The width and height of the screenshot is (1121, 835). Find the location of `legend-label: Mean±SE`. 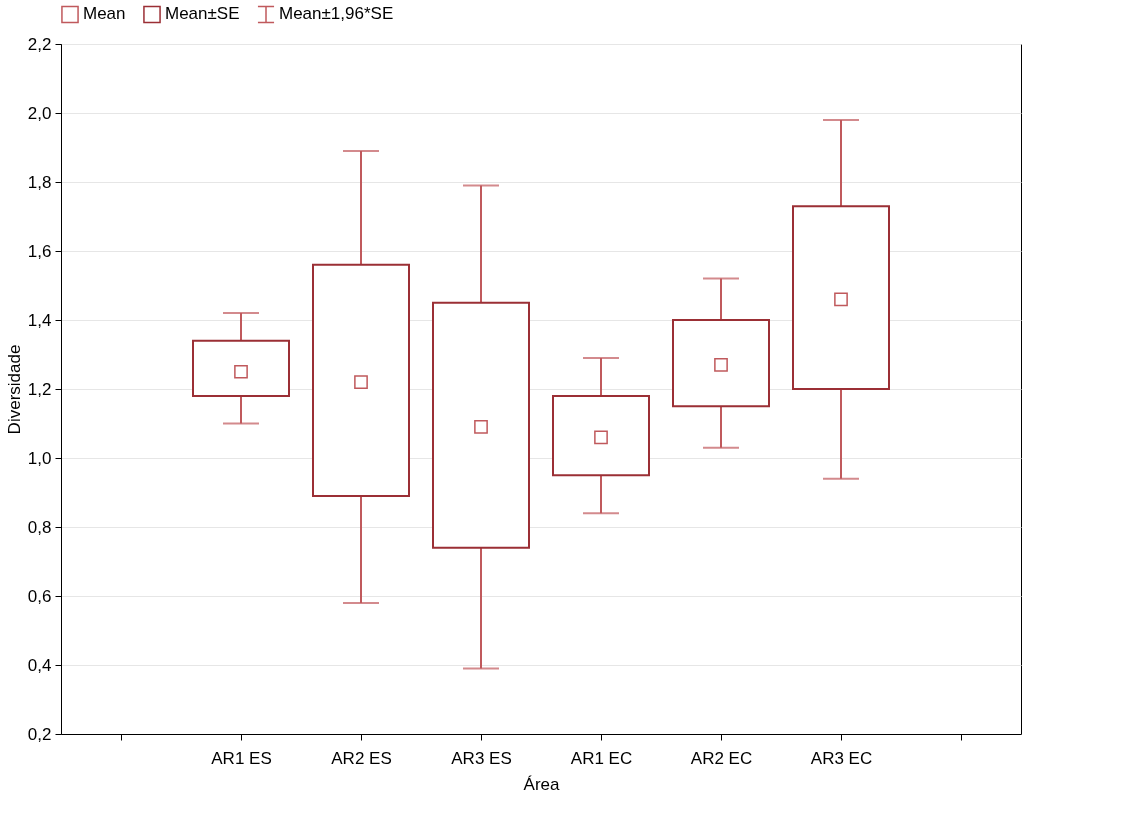

legend-label: Mean±SE is located at coordinates (202, 14).